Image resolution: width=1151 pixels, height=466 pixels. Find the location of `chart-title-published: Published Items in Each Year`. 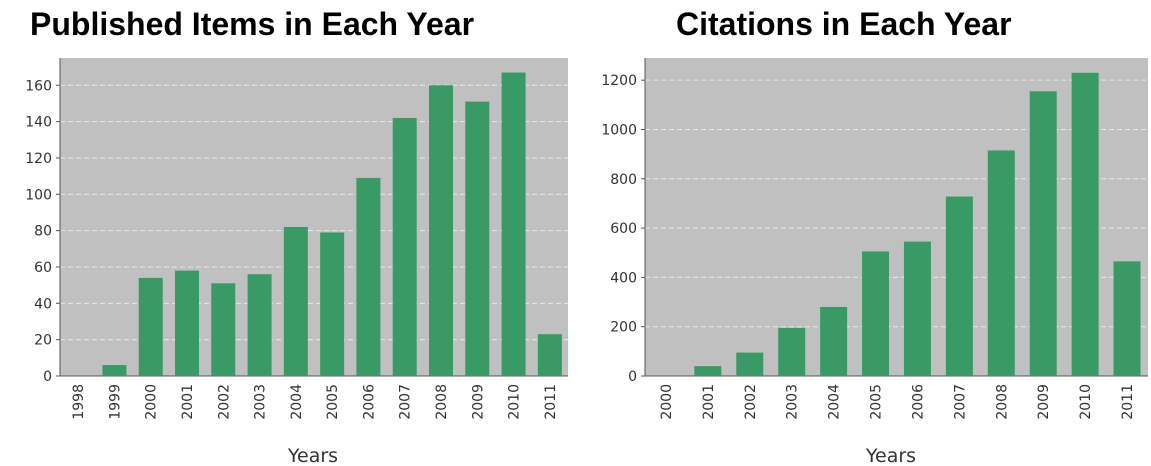

chart-title-published: Published Items in Each Year is located at coordinates (252, 24).